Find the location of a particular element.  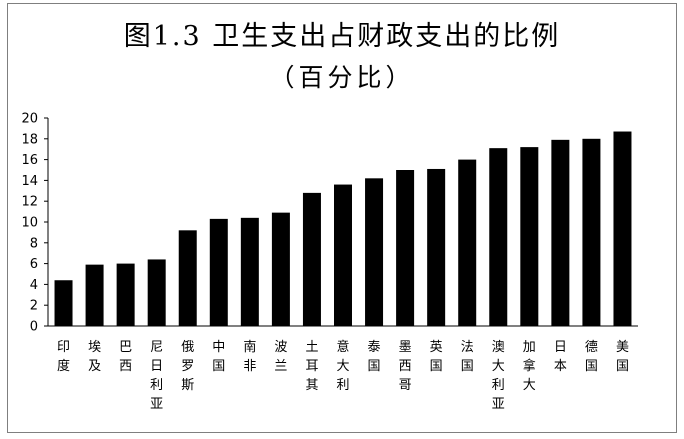

y-axis-ticks: 0 2 4 6 8 10 12 14 16 18 20 is located at coordinates (34, 223).